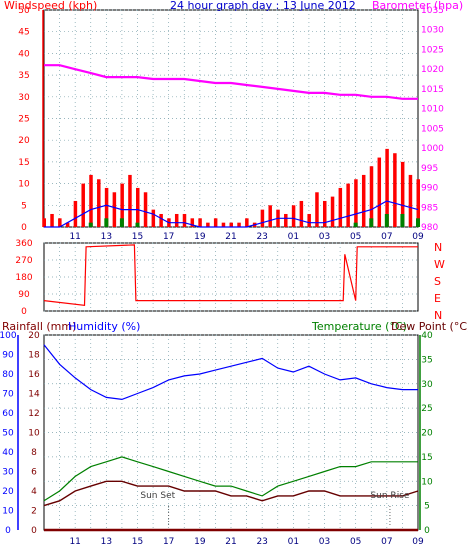 This screenshot has height=555, width=468. Describe the element at coordinates (275, 509) in the screenshot. I see `annotation-layer: Sun Set Sun Rise` at that location.